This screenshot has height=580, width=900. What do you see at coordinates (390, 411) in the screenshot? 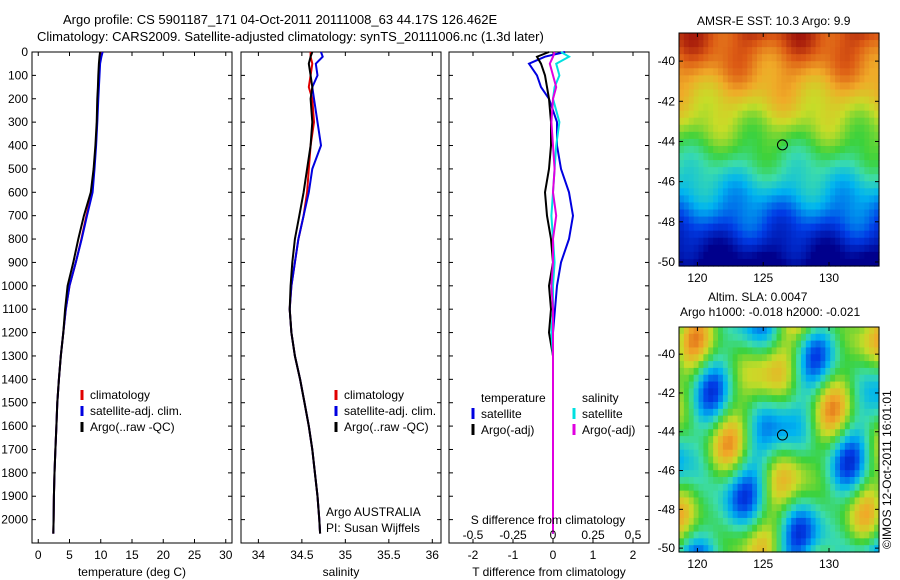
I see `legend-label-sal: satellite-adj. clim.` at bounding box center [390, 411].